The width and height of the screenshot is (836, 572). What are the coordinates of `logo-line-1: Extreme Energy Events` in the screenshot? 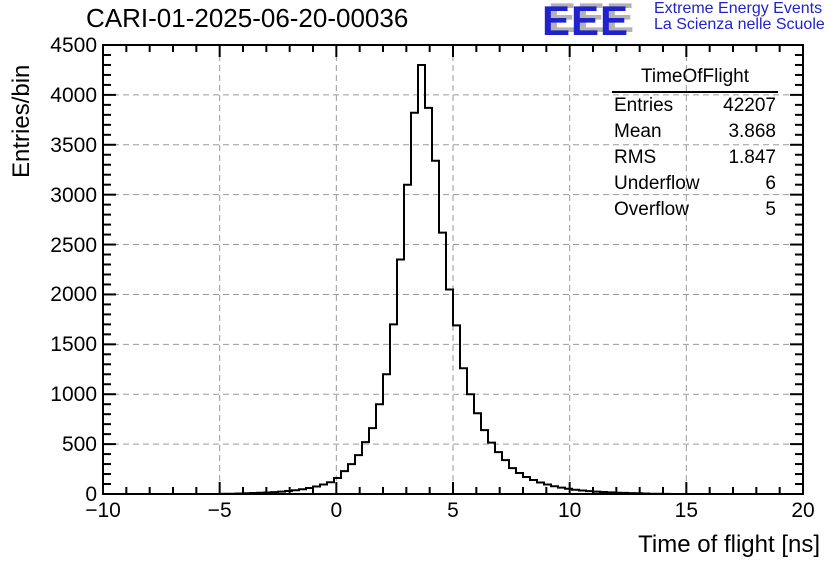 It's located at (738, 8).